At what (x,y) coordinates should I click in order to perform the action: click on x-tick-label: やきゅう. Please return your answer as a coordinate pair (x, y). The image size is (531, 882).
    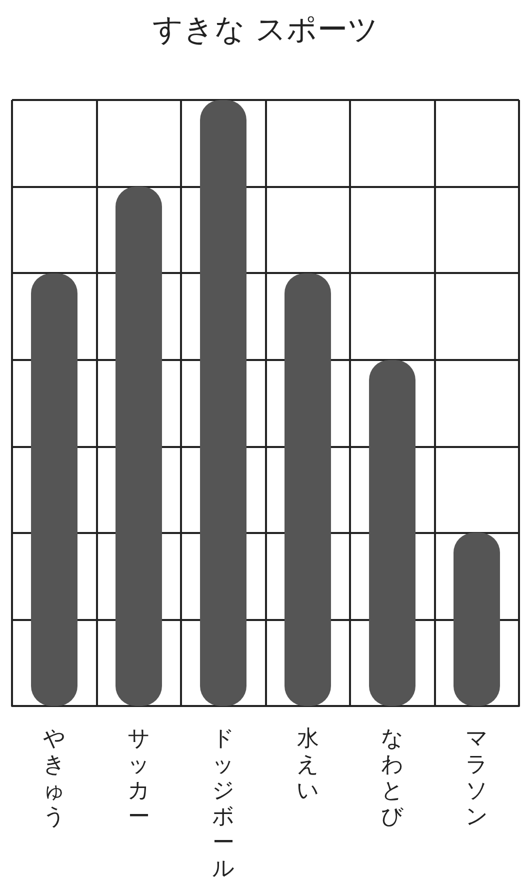
    Looking at the image, I should click on (54, 778).